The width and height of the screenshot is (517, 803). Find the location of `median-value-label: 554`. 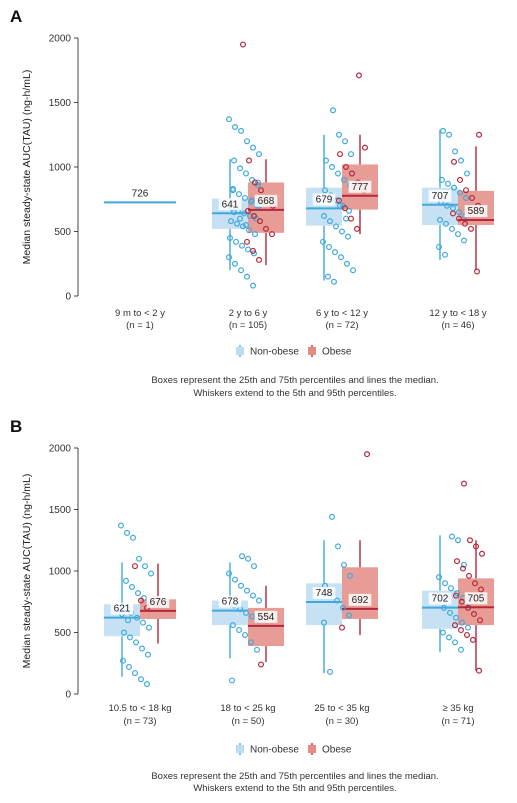

median-value-label: 554 is located at coordinates (266, 617).